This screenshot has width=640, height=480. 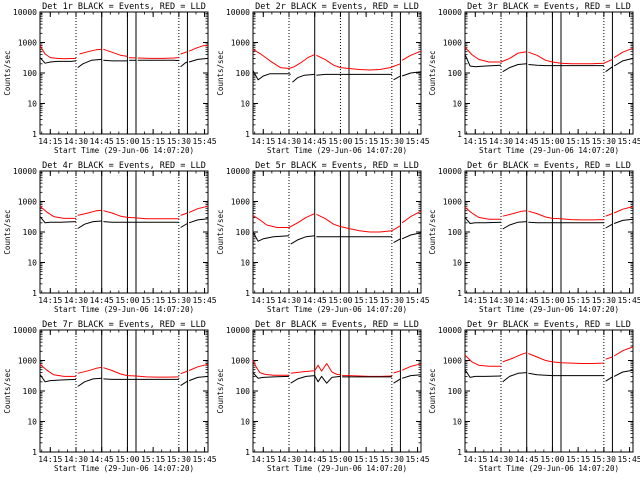 I want to click on panel-title: Det 3r BLACK = Events, RED = LLD, so click(x=549, y=7).